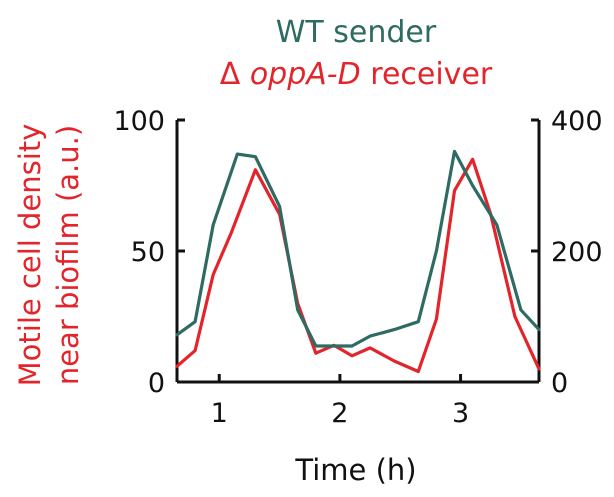 Image resolution: width=614 pixels, height=497 pixels. What do you see at coordinates (230, 74) in the screenshot?
I see `title-delta: Δ` at bounding box center [230, 74].